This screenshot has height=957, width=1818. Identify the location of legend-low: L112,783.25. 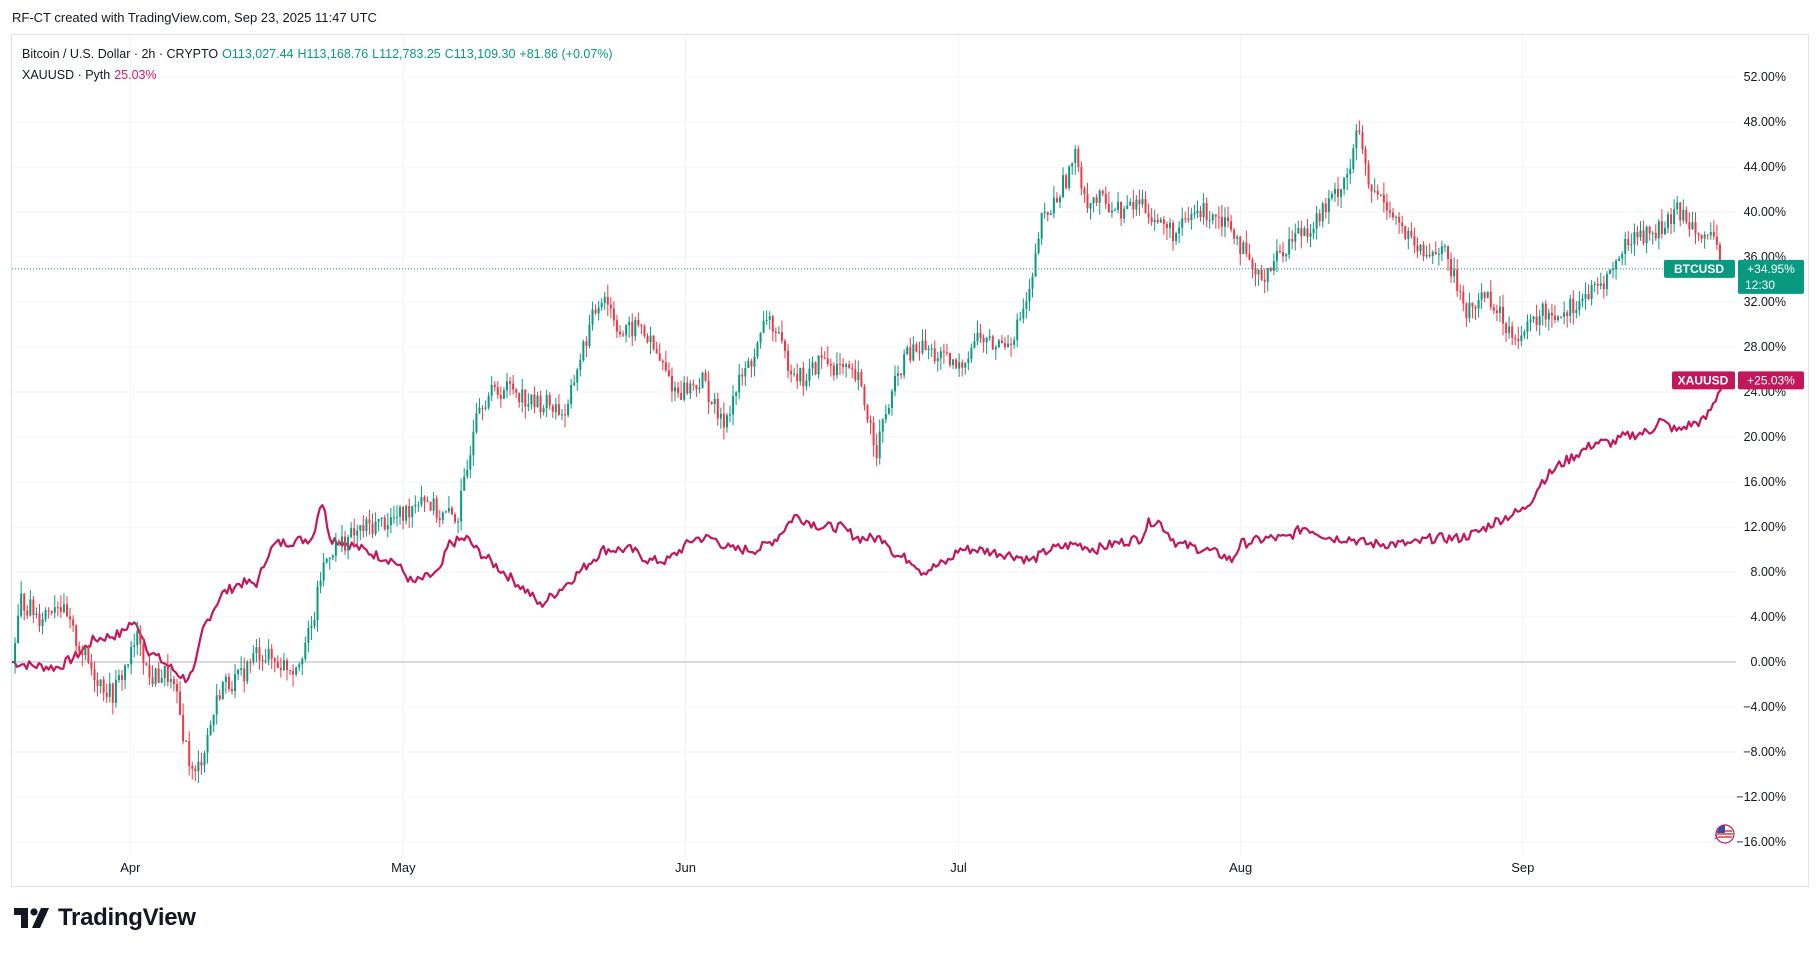
(406, 54).